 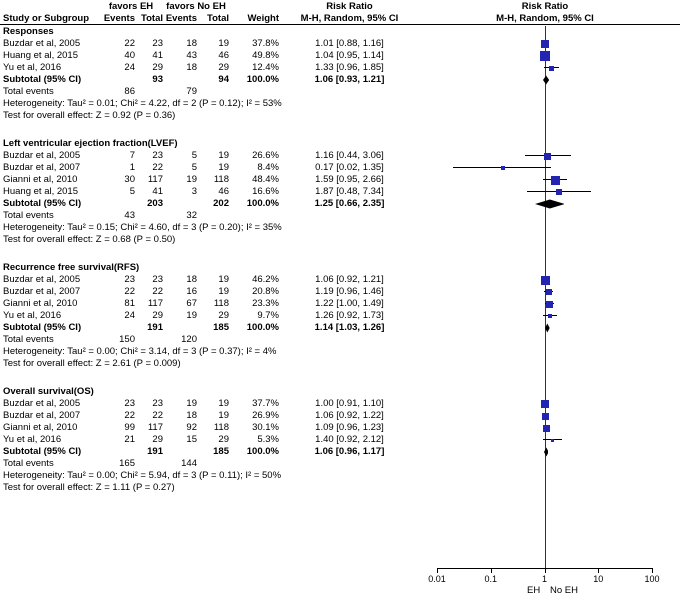 I want to click on total-noeh-column-header: Total, so click(x=218, y=18).